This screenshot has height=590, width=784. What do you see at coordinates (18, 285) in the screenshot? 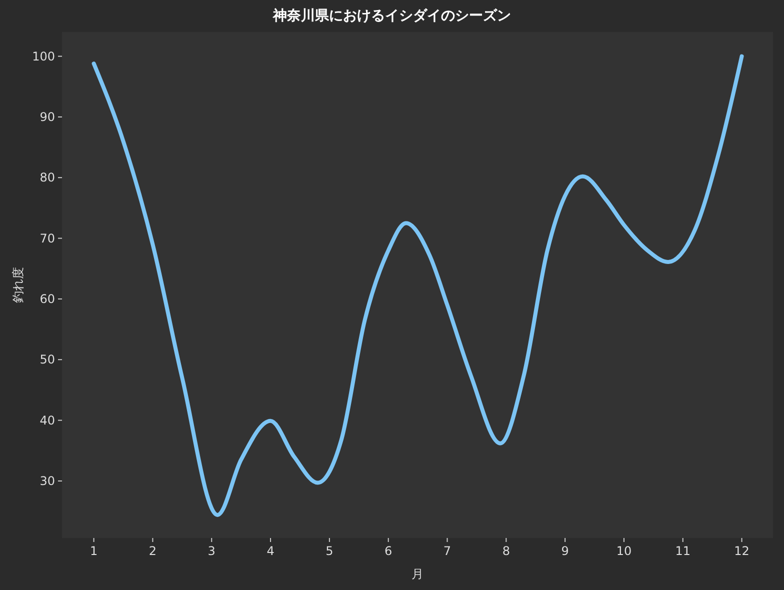
I see `y-axis-title: 釣れ度` at bounding box center [18, 285].